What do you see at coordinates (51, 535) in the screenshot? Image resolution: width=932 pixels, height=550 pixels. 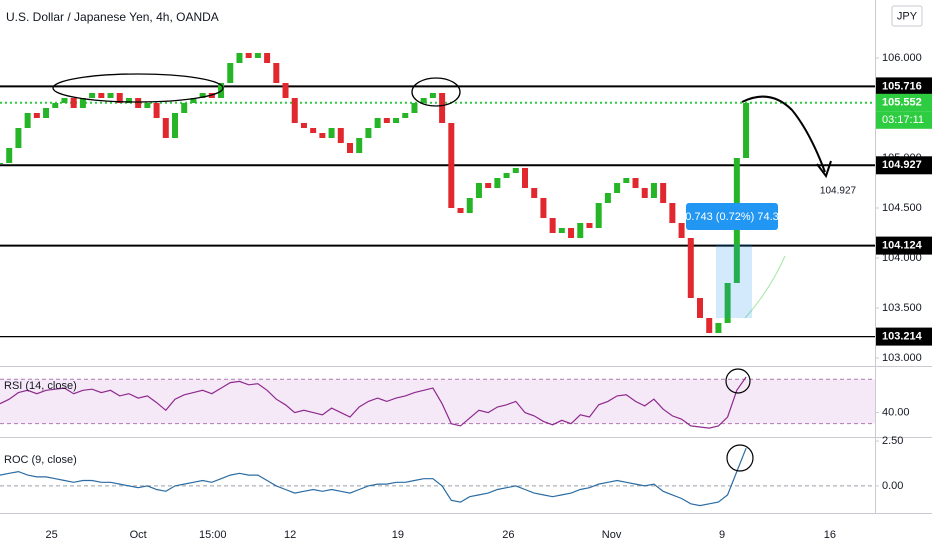 I see `x-tick-label: 25` at bounding box center [51, 535].